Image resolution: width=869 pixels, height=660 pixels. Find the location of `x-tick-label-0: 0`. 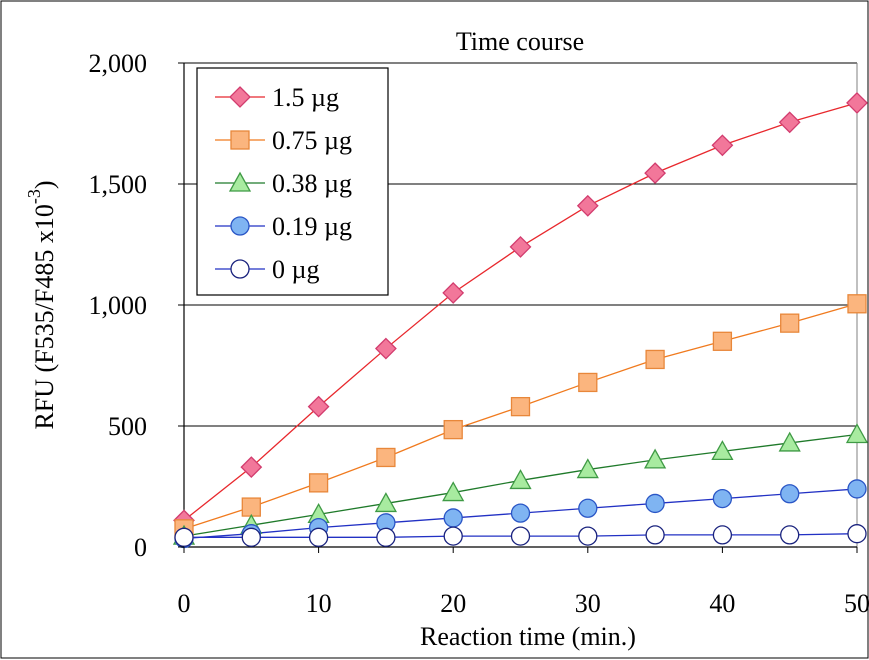

x-tick-label-0: 0 is located at coordinates (184, 603).